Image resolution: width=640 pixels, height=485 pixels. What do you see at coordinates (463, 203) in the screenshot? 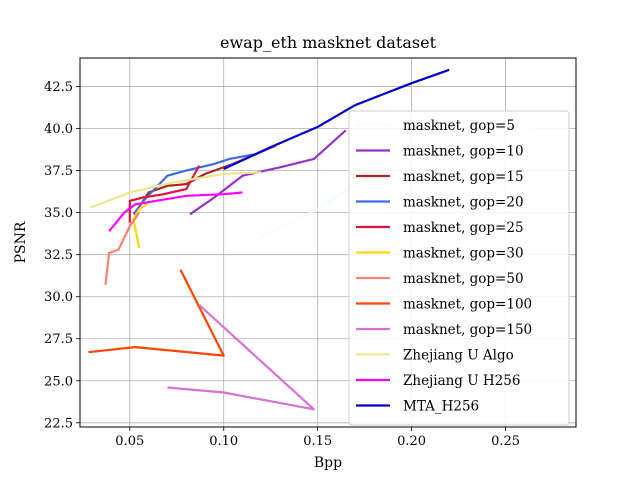
I see `legend-label: masknet, gop=20` at bounding box center [463, 203].